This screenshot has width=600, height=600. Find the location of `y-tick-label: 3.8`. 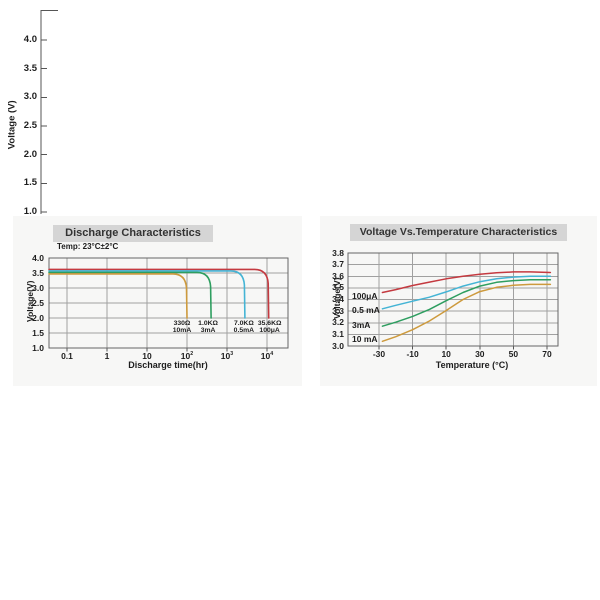

y-tick-label: 3.8 is located at coordinates (338, 252).